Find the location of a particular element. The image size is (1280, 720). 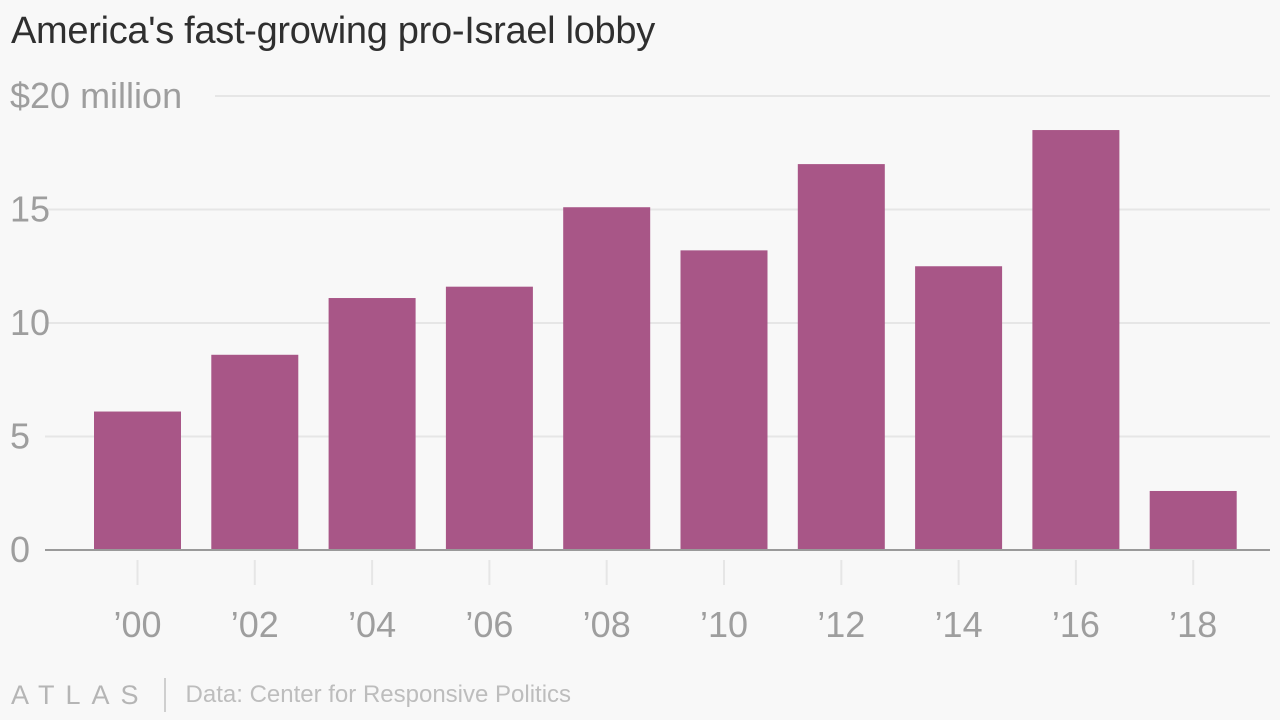

x-tick-label: ’10 is located at coordinates (724, 624).